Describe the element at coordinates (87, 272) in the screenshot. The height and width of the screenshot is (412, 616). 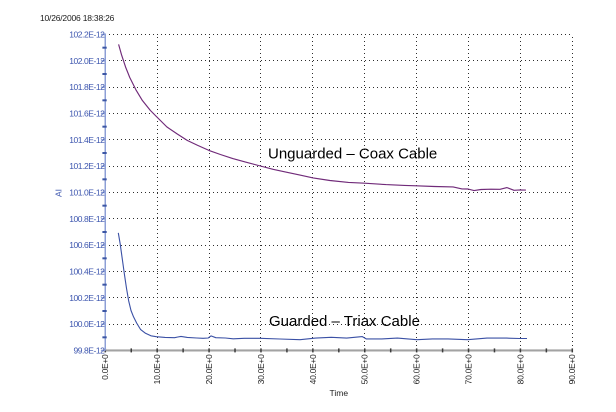
I see `svg-text: 100.4E-12` at that location.